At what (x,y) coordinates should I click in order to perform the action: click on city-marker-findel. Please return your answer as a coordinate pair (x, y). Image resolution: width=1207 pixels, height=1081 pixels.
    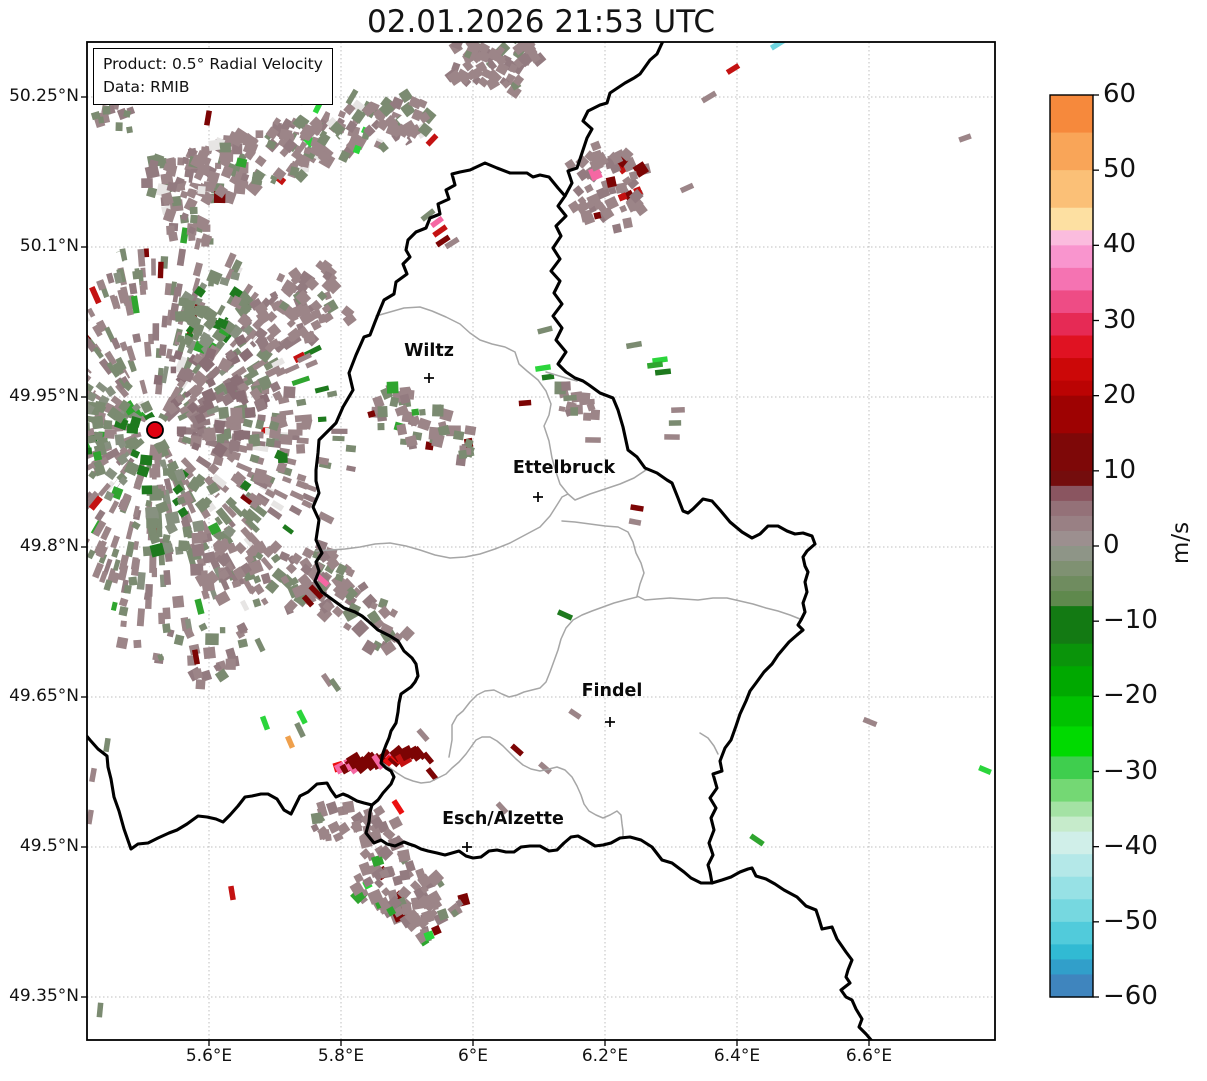
    Looking at the image, I should click on (610, 722).